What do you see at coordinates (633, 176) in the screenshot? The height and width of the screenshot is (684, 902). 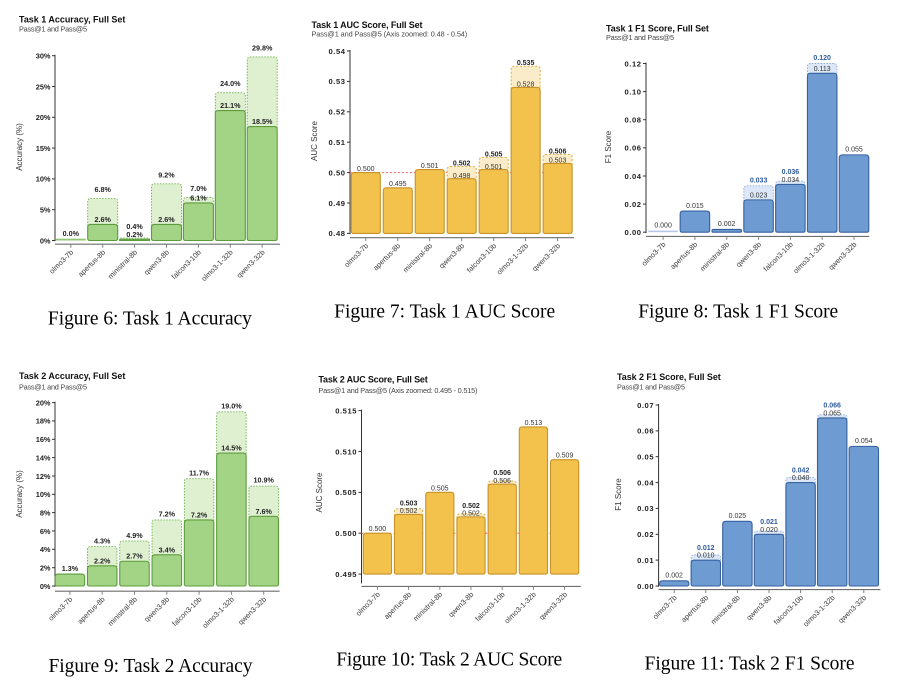 I see `svg-text: 0.04` at bounding box center [633, 176].